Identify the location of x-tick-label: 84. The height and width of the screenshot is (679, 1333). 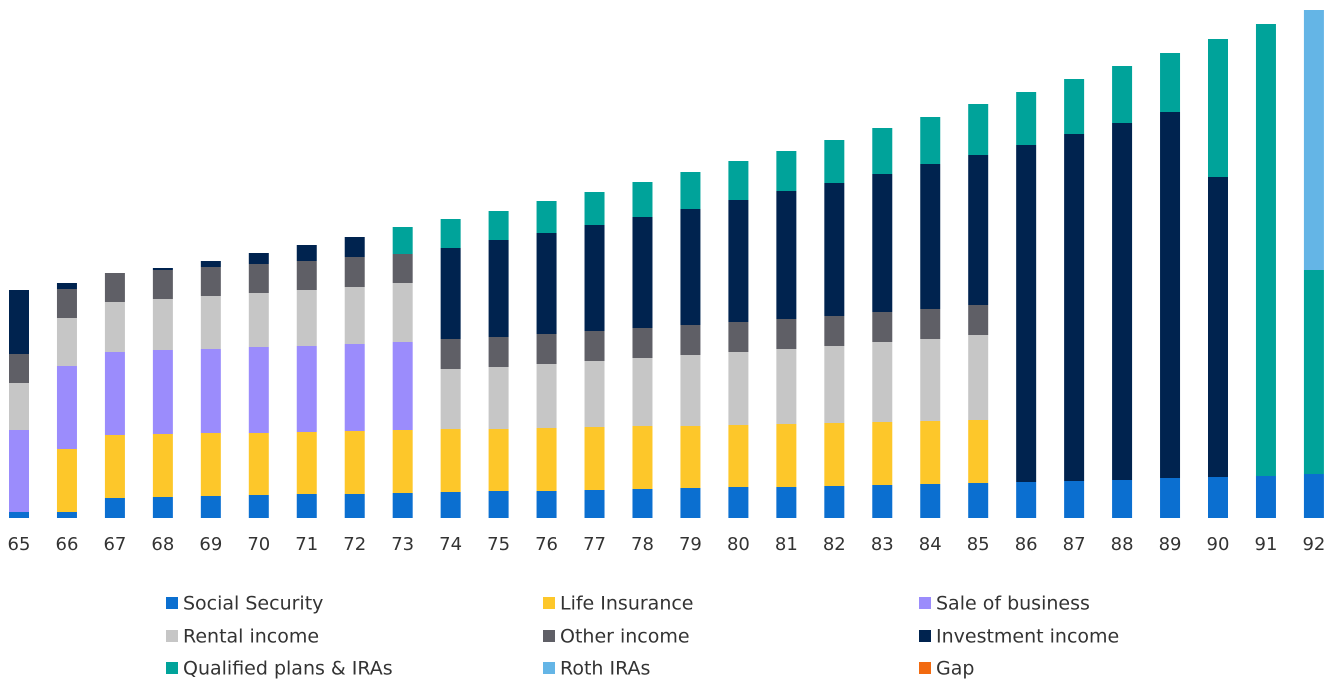
(930, 544).